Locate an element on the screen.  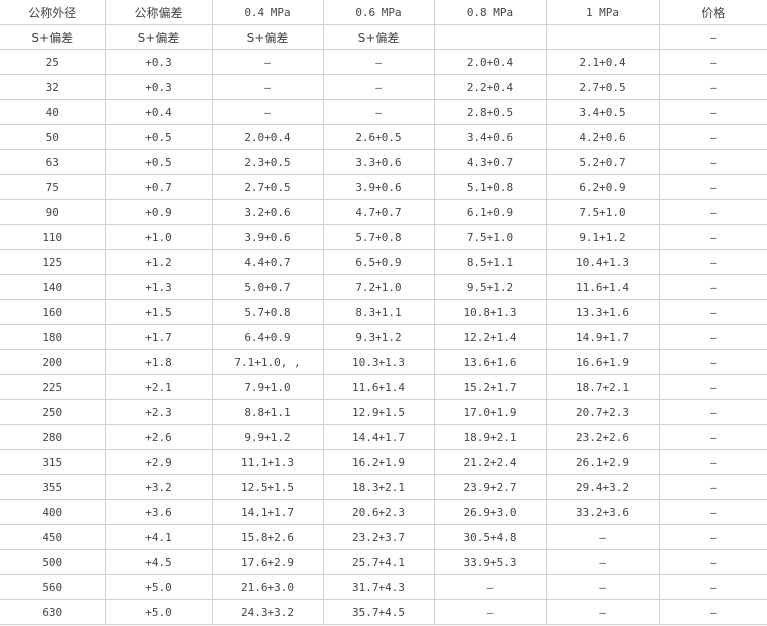
cell-pn-1: 2.1+0.4 is located at coordinates (602, 62).